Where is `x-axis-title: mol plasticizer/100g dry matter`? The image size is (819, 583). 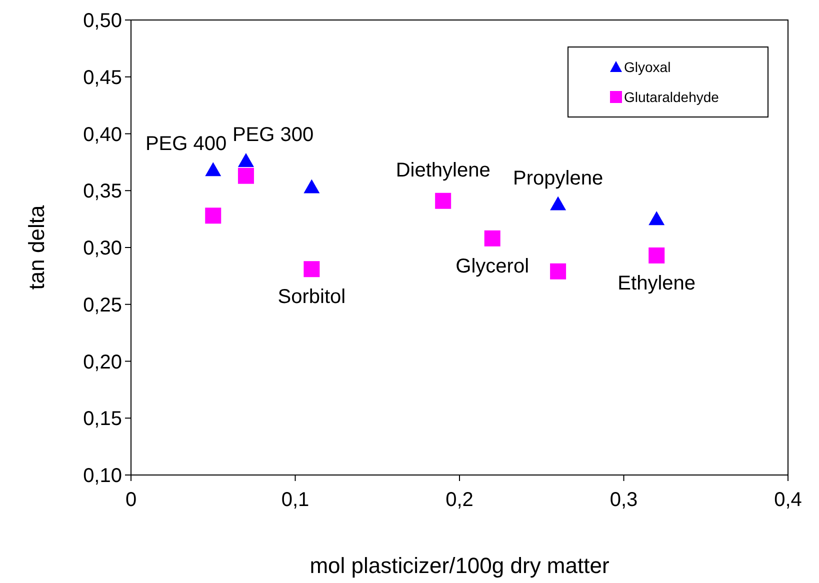
x-axis-title: mol plasticizer/100g dry matter is located at coordinates (460, 565).